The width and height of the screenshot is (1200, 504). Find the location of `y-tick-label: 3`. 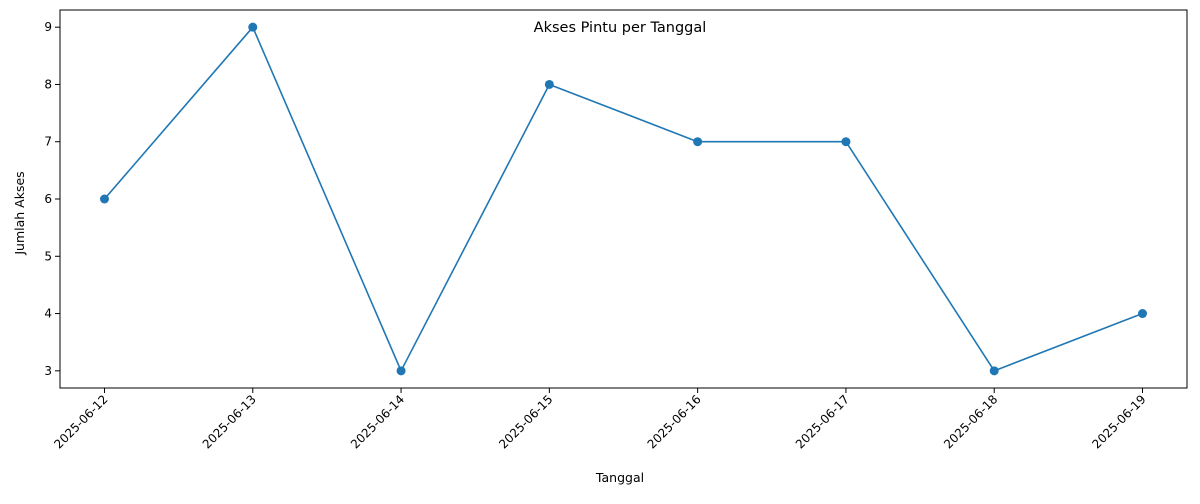

y-tick-label: 3 is located at coordinates (48, 371).